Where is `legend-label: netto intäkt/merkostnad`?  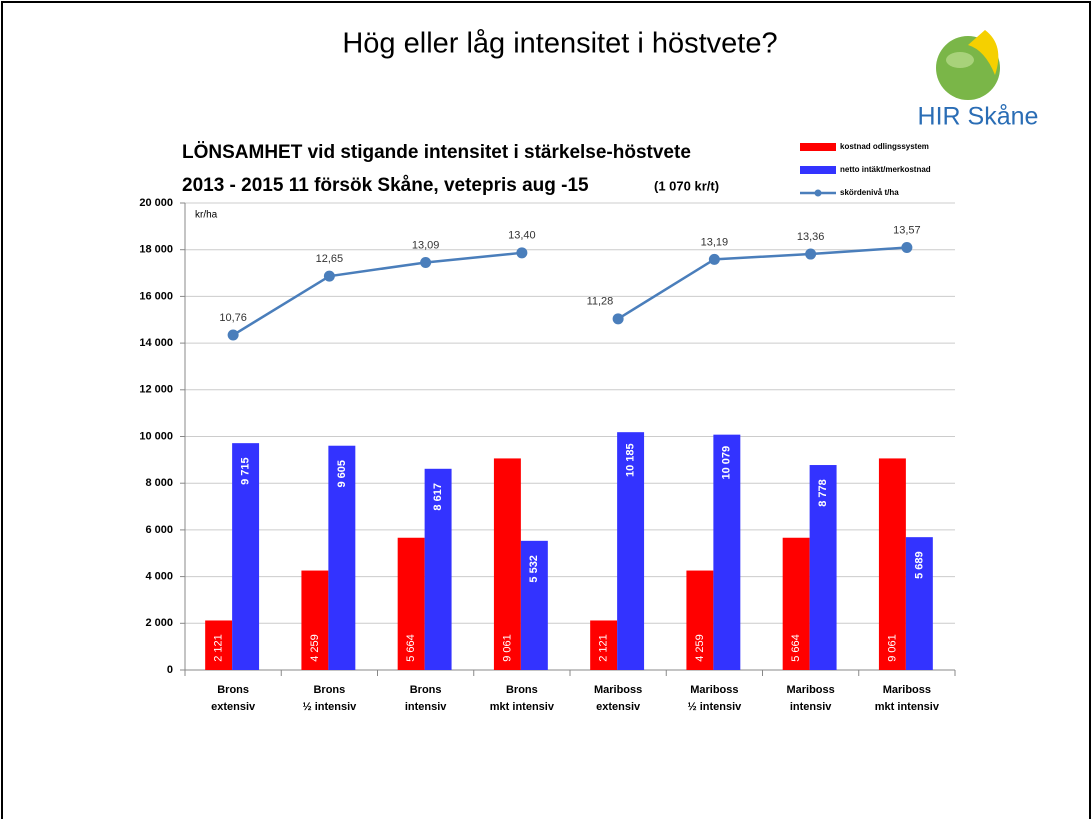 legend-label: netto intäkt/merkostnad is located at coordinates (885, 169).